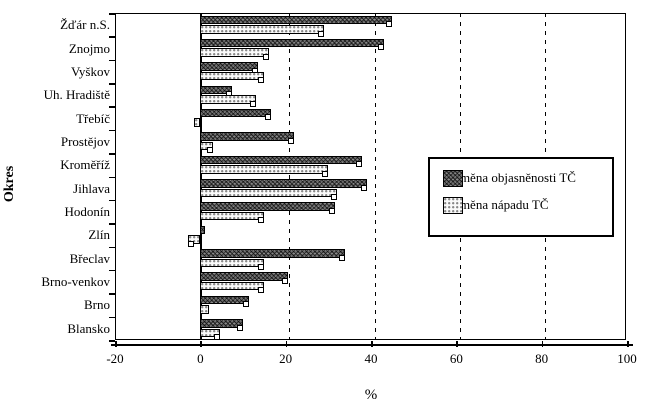 Image resolution: width=653 pixels, height=413 pixels. Describe the element at coordinates (453, 205) in the screenshot. I see `legend-swatch-light-icon` at that location.